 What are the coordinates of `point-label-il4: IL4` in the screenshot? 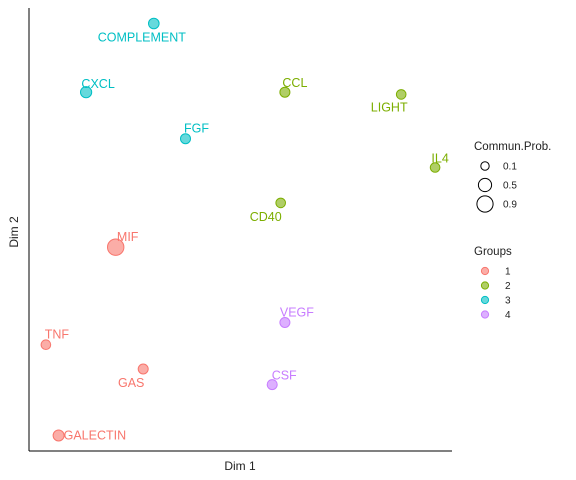 It's located at (439, 159).